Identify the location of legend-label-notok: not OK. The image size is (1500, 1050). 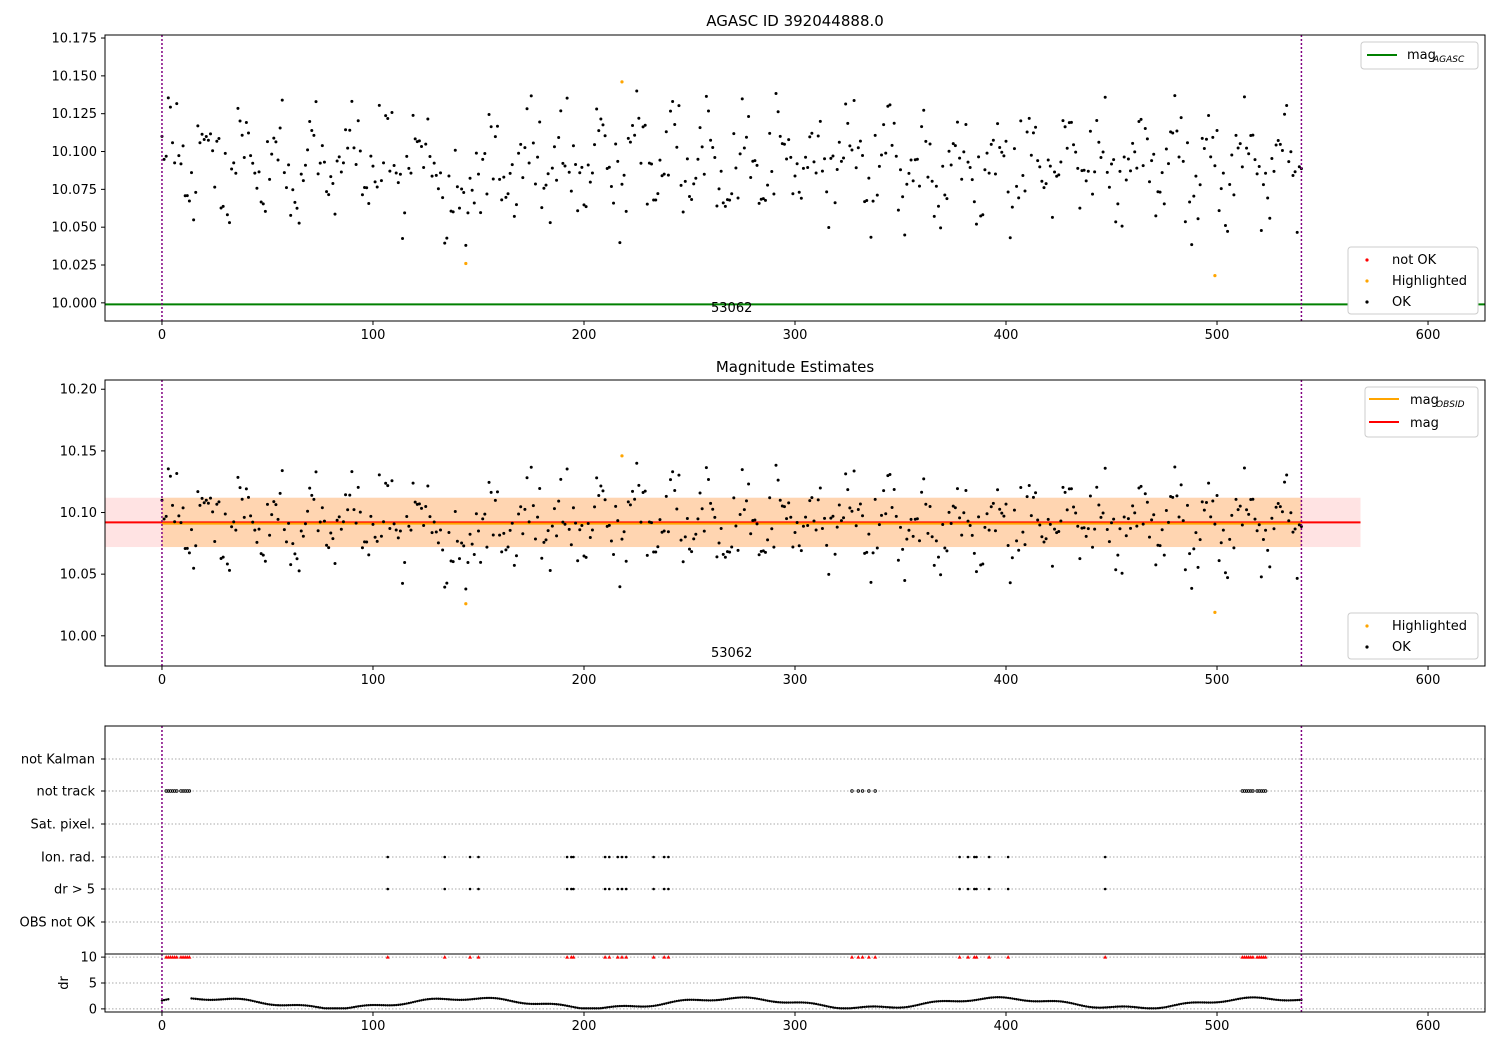
(1414, 260).